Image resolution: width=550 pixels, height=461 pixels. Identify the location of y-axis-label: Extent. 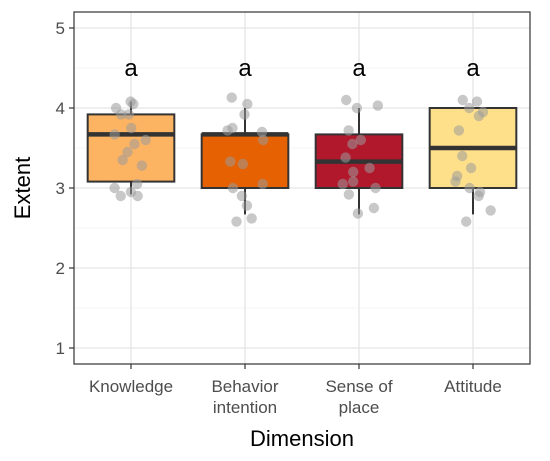
(22, 188).